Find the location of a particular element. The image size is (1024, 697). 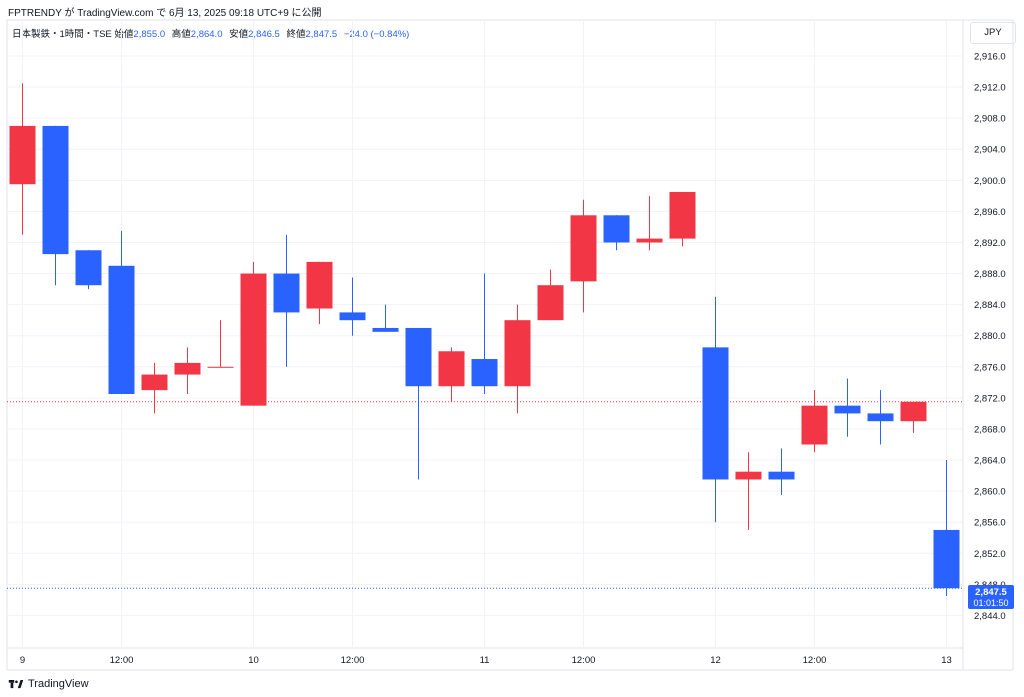

open-label: 始値 is located at coordinates (124, 34).